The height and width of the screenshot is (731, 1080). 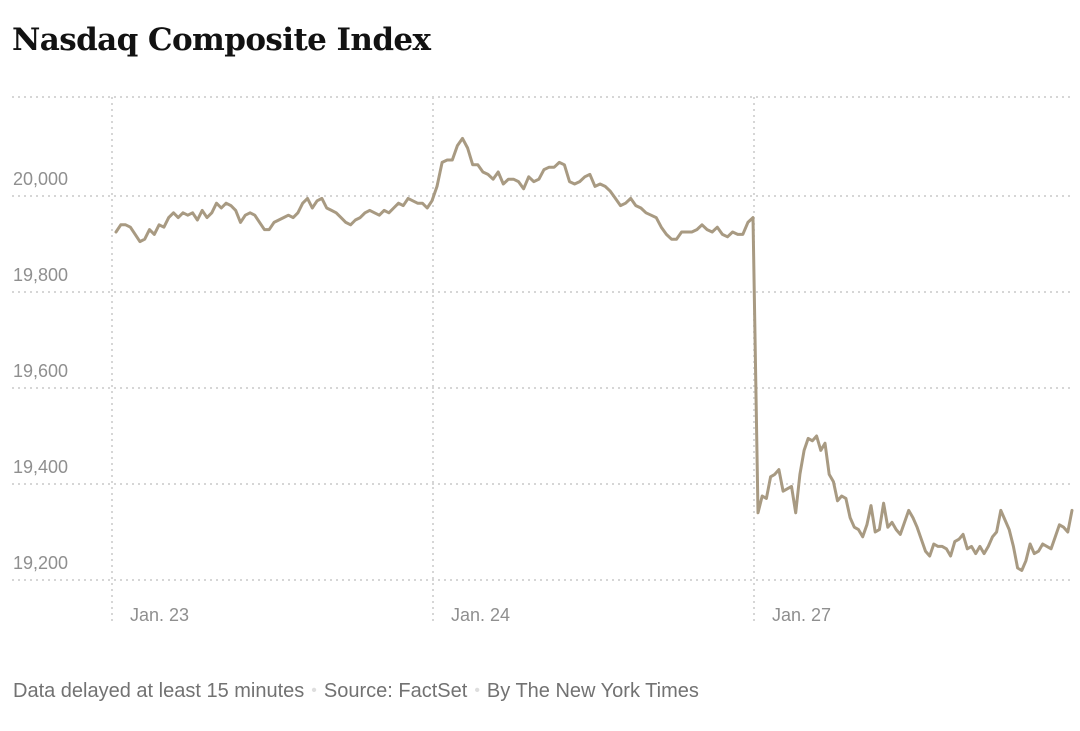 I want to click on y-axis-labels: 19,200 19,400 19,600 19,800 20,000, so click(x=40, y=371).